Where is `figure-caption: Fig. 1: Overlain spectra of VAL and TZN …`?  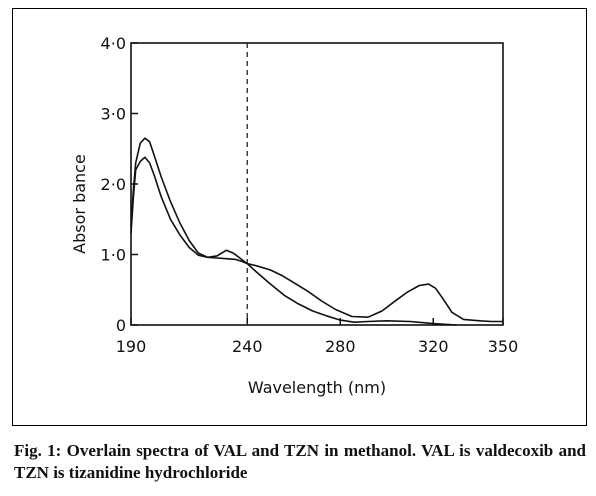 figure-caption: Fig. 1: Overlain spectra of VAL and TZN … is located at coordinates (300, 461).